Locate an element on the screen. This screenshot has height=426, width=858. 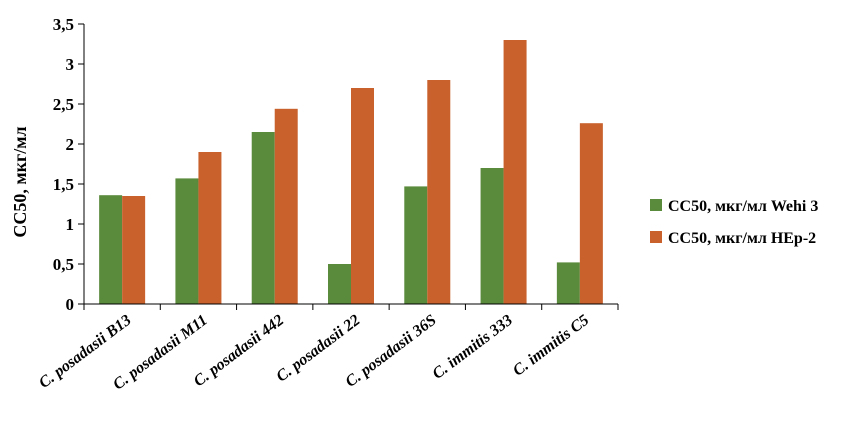
legend-label: CC50, мкг/мл Wehi 3 is located at coordinates (743, 206).